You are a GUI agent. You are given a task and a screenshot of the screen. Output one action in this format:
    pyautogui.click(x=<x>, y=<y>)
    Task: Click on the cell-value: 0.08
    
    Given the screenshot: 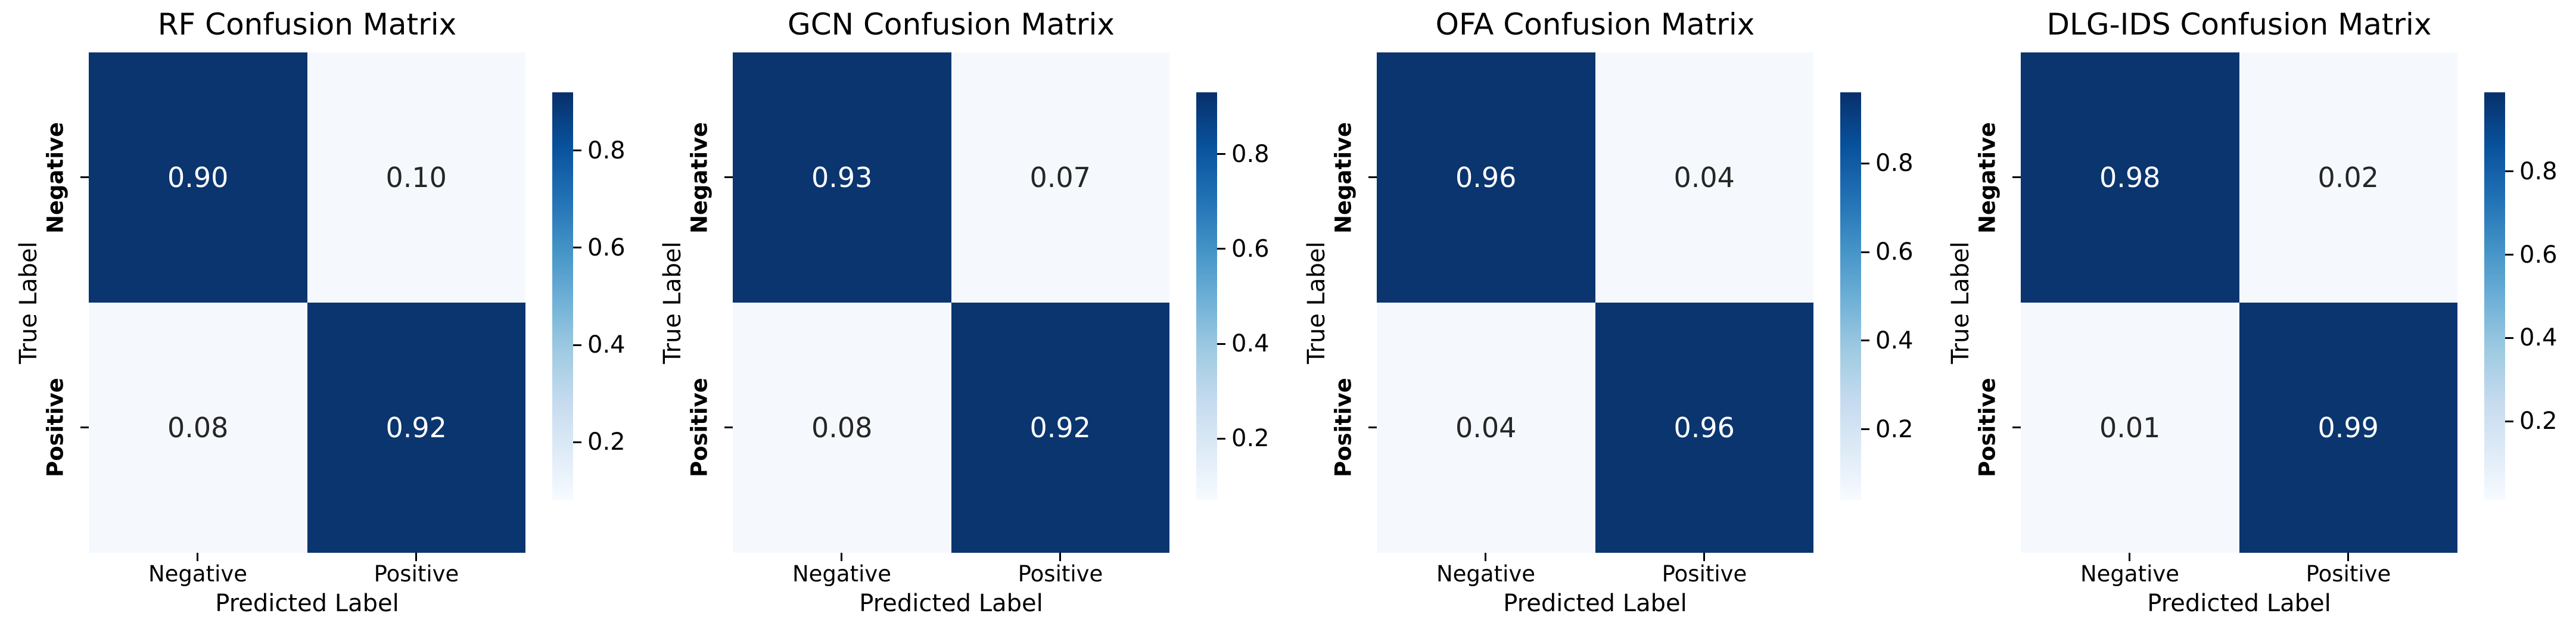 What is the action you would take?
    pyautogui.click(x=198, y=428)
    